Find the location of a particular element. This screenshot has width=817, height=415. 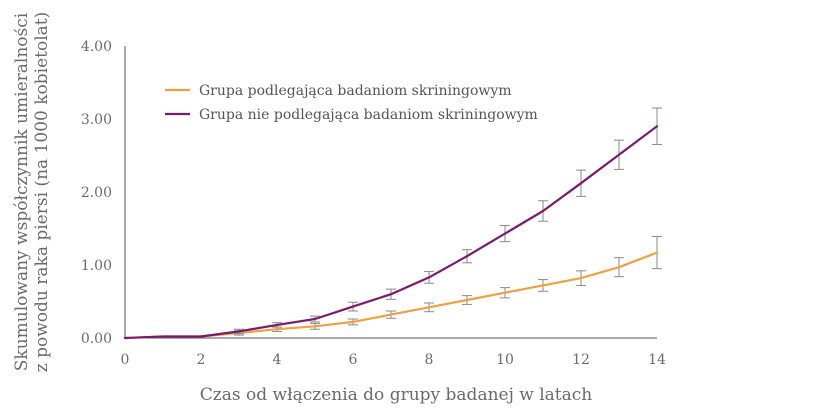

y-tick-label: 1.00 is located at coordinates (96, 266).